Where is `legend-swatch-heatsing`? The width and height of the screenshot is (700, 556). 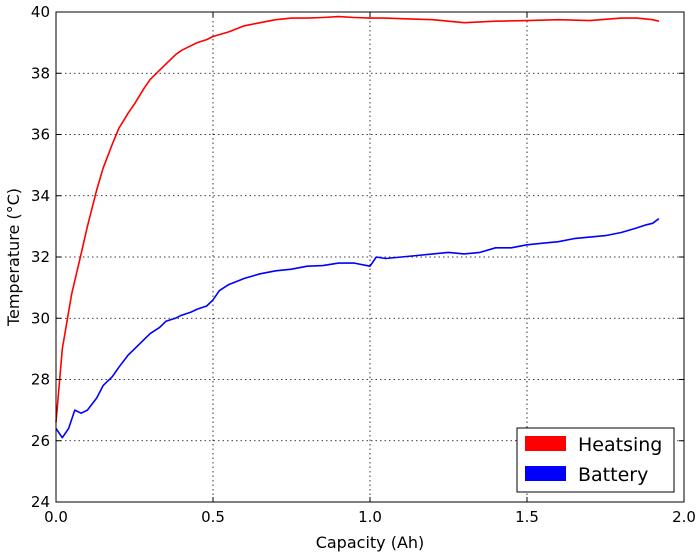
legend-swatch-heatsing is located at coordinates (545, 443).